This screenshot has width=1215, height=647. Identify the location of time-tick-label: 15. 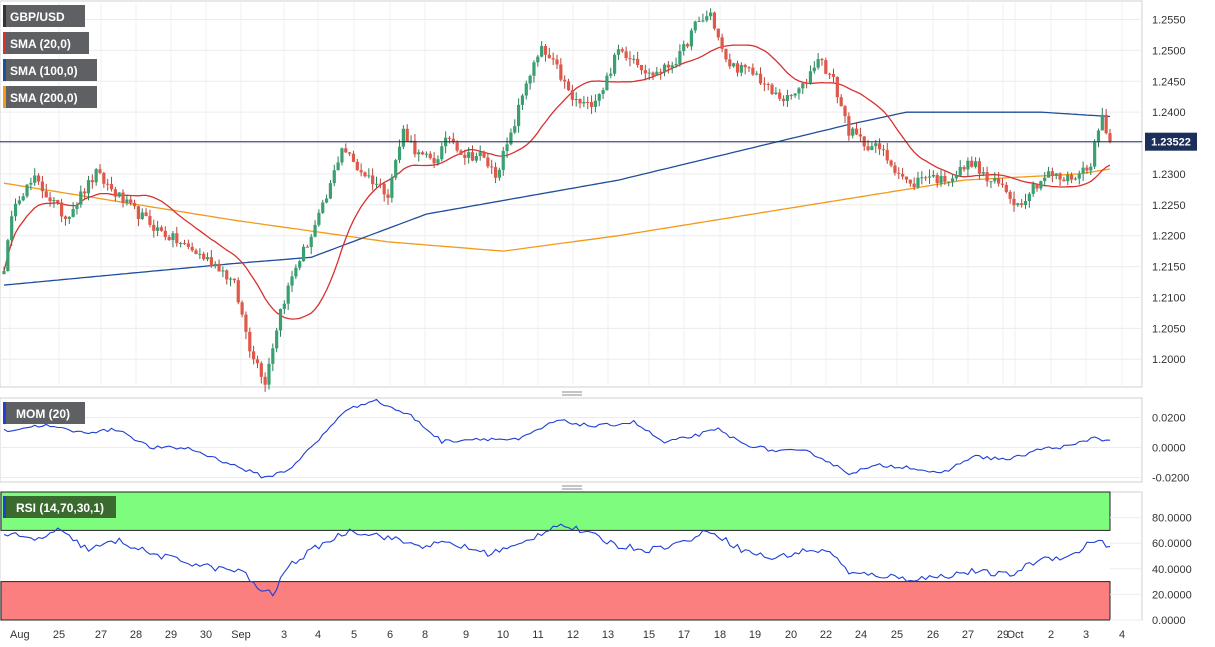
(649, 635).